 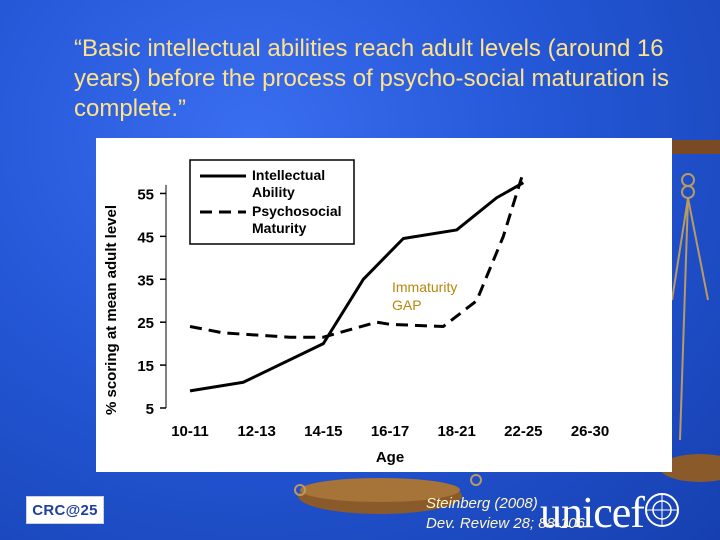 I want to click on citation-line2: Dev. Review 28; 88-106, so click(x=505, y=523).